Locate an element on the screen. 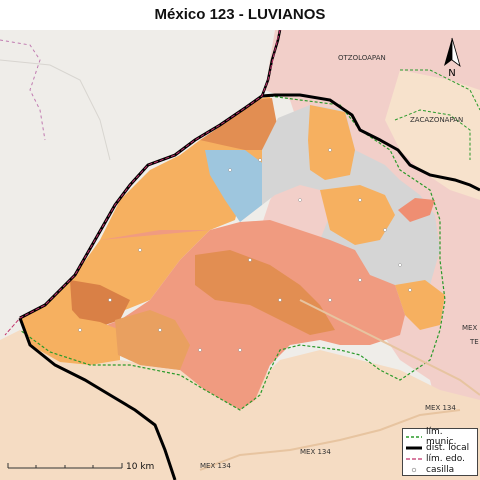 The height and width of the screenshot is (480, 480). section-southeast-orange is located at coordinates (420, 305).